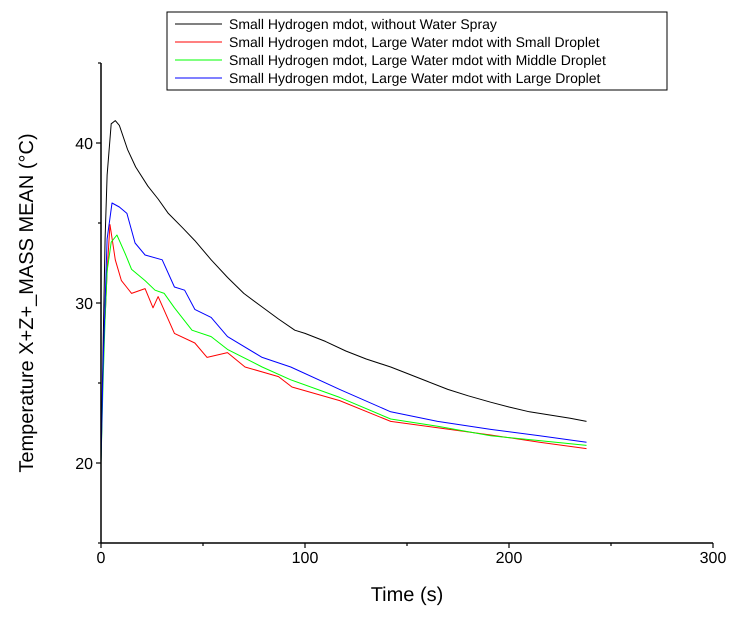  What do you see at coordinates (305, 558) in the screenshot?
I see `x-tick-label: 100` at bounding box center [305, 558].